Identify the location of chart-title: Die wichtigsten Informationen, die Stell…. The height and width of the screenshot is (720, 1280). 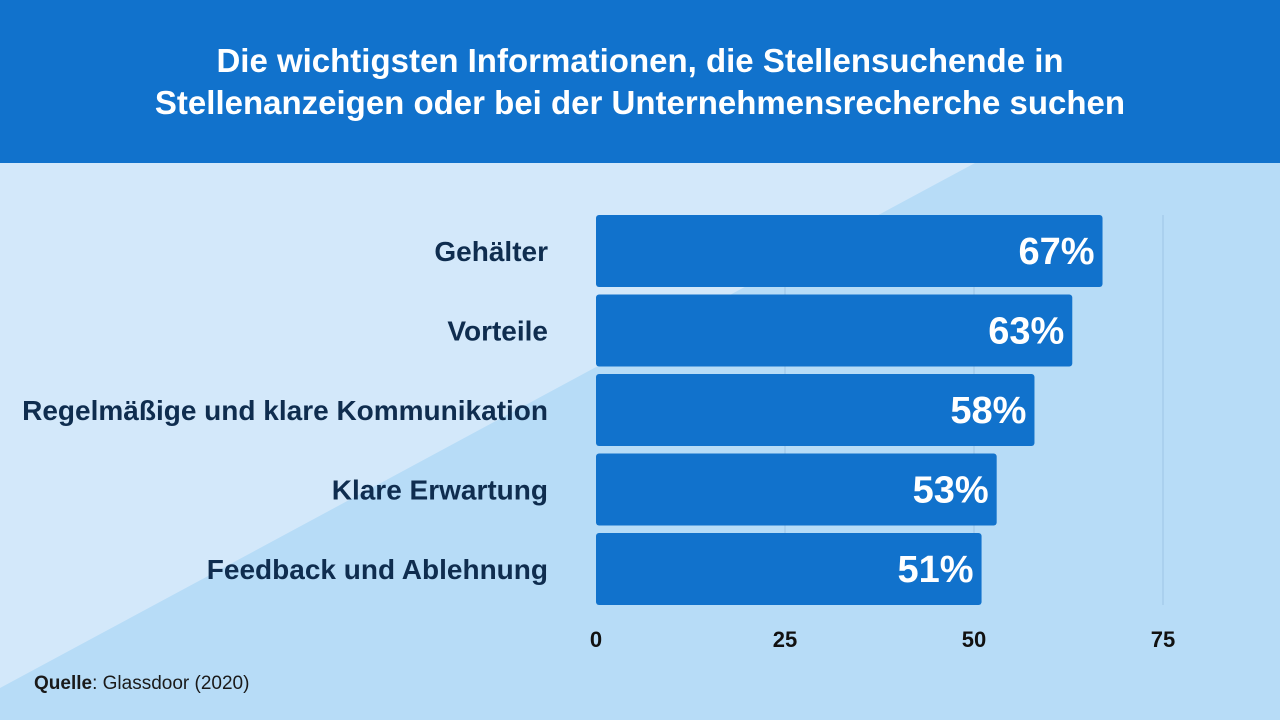
(640, 81).